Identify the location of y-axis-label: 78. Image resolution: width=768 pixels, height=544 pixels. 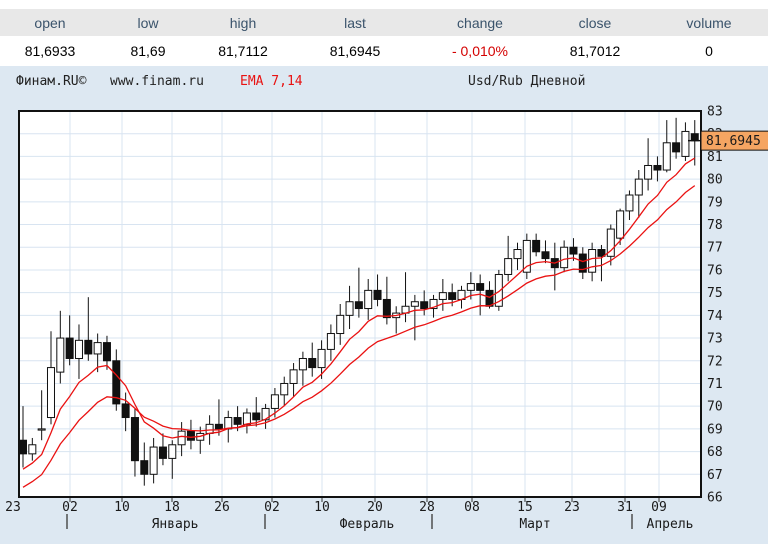
(715, 225).